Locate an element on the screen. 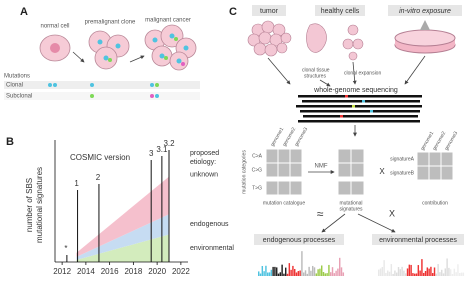  category-label: T>G is located at coordinates (257, 188).